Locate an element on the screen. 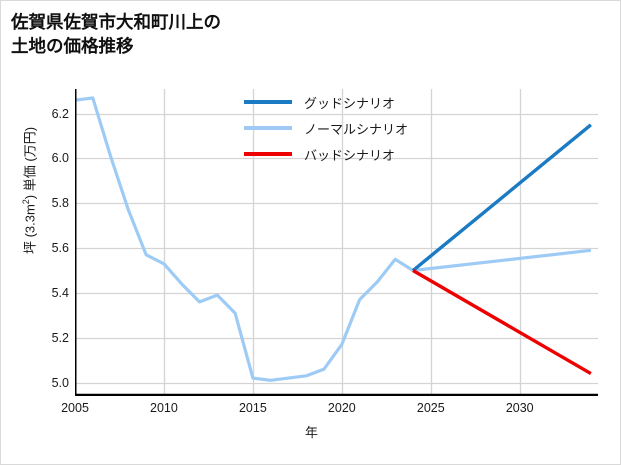 This screenshot has width=621, height=465. legend-label: バッドシナリオ is located at coordinates (350, 155).